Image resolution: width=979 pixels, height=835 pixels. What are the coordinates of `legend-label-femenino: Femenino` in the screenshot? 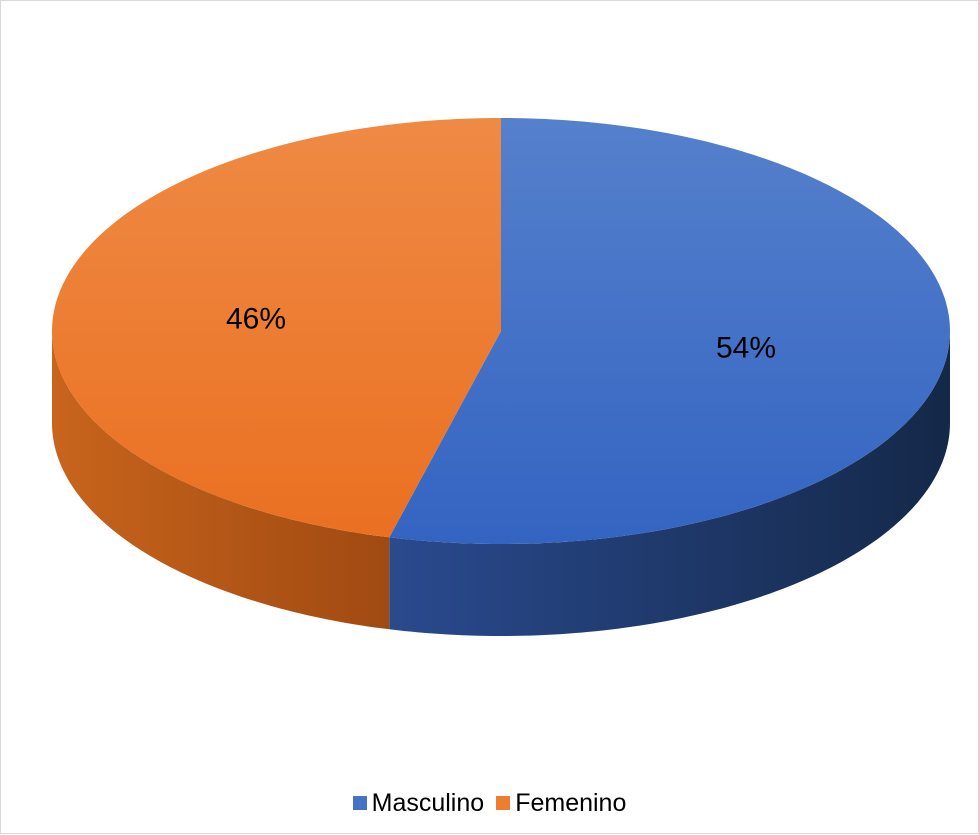 It's located at (571, 802).